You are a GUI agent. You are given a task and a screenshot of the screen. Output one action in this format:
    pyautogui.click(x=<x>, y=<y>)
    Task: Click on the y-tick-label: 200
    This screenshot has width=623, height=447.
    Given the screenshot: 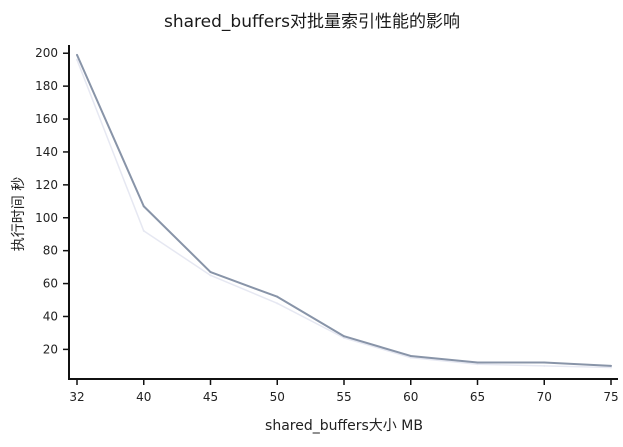 What is the action you would take?
    pyautogui.click(x=46, y=53)
    